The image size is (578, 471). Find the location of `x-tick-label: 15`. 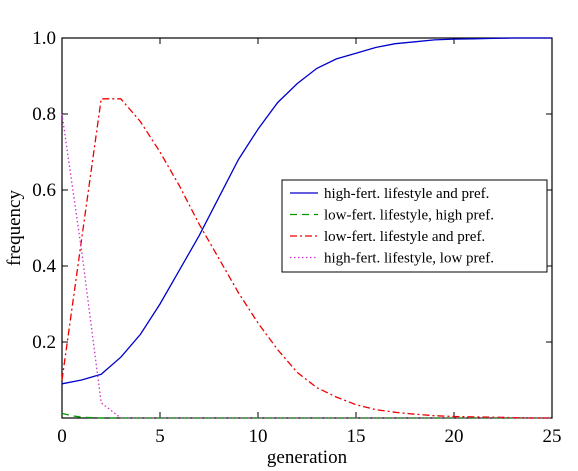

x-tick-label: 15 is located at coordinates (356, 436).